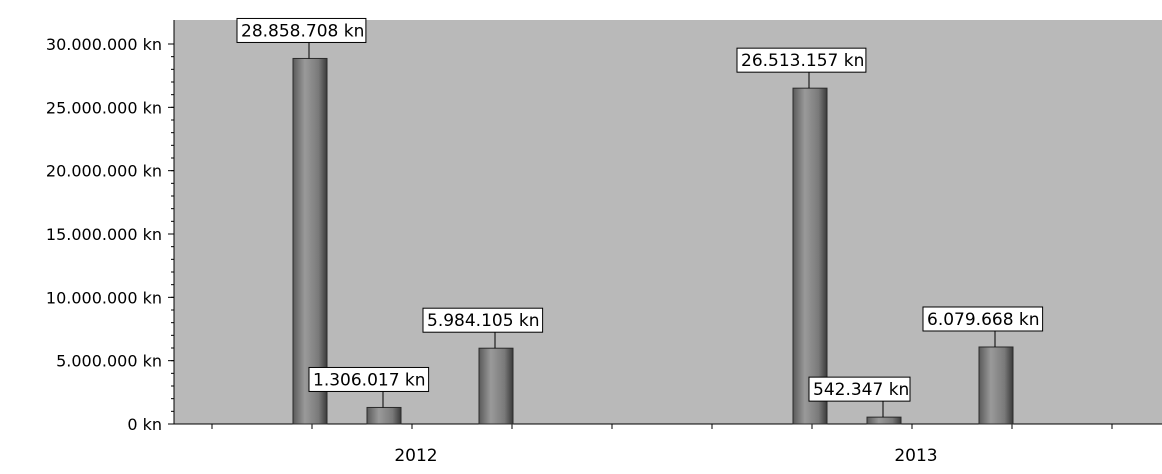 This screenshot has height=474, width=1162. I want to click on y-tick-label: 15.000.000 kn, so click(104, 234).